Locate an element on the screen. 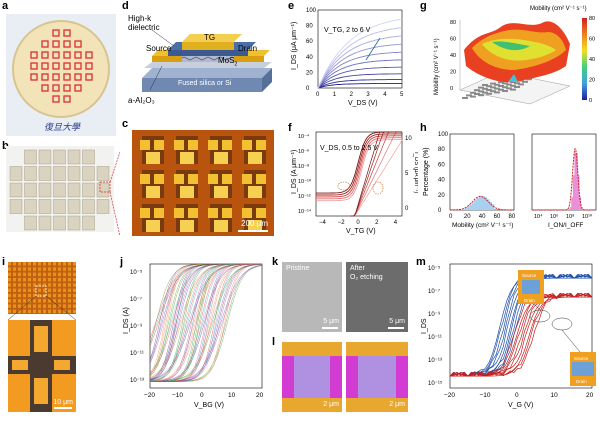 Image resolution: width=600 pixels, height=424 pixels. panel-label-m: m is located at coordinates (421, 262).